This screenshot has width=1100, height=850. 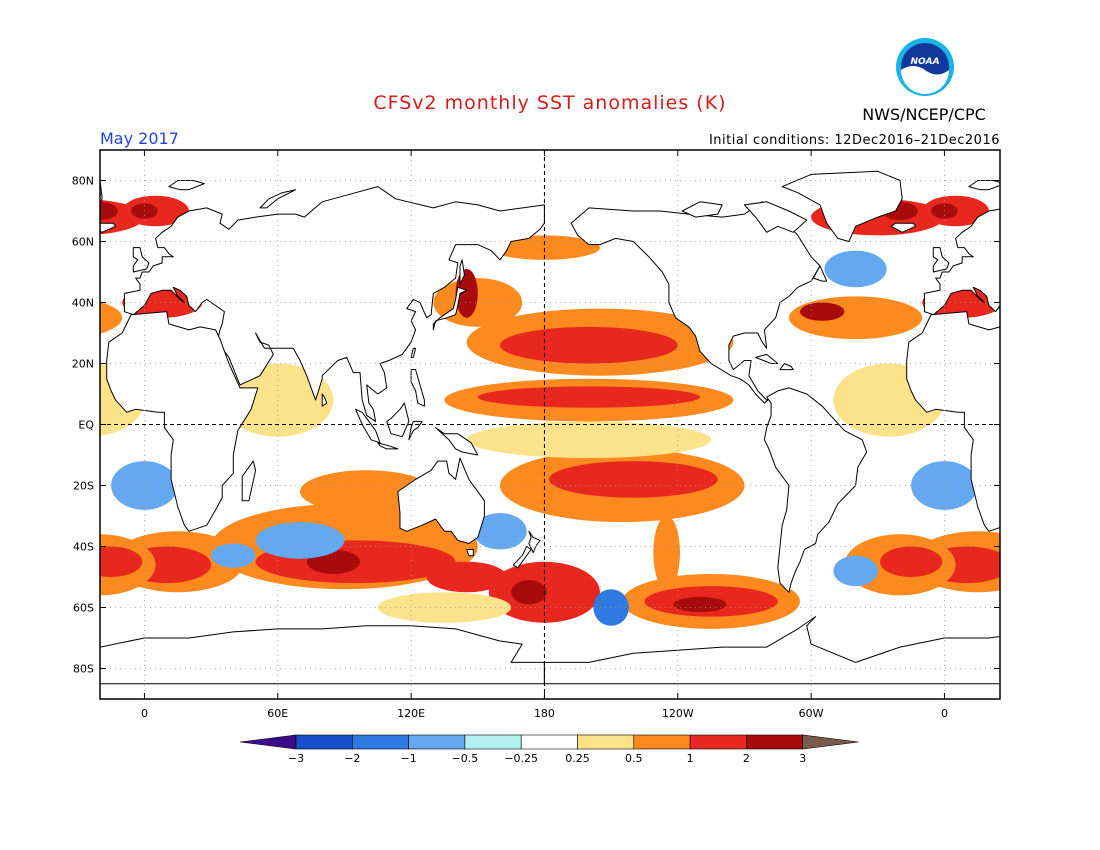 What do you see at coordinates (415, 430) in the screenshot?
I see `sulawesi-landmass` at bounding box center [415, 430].